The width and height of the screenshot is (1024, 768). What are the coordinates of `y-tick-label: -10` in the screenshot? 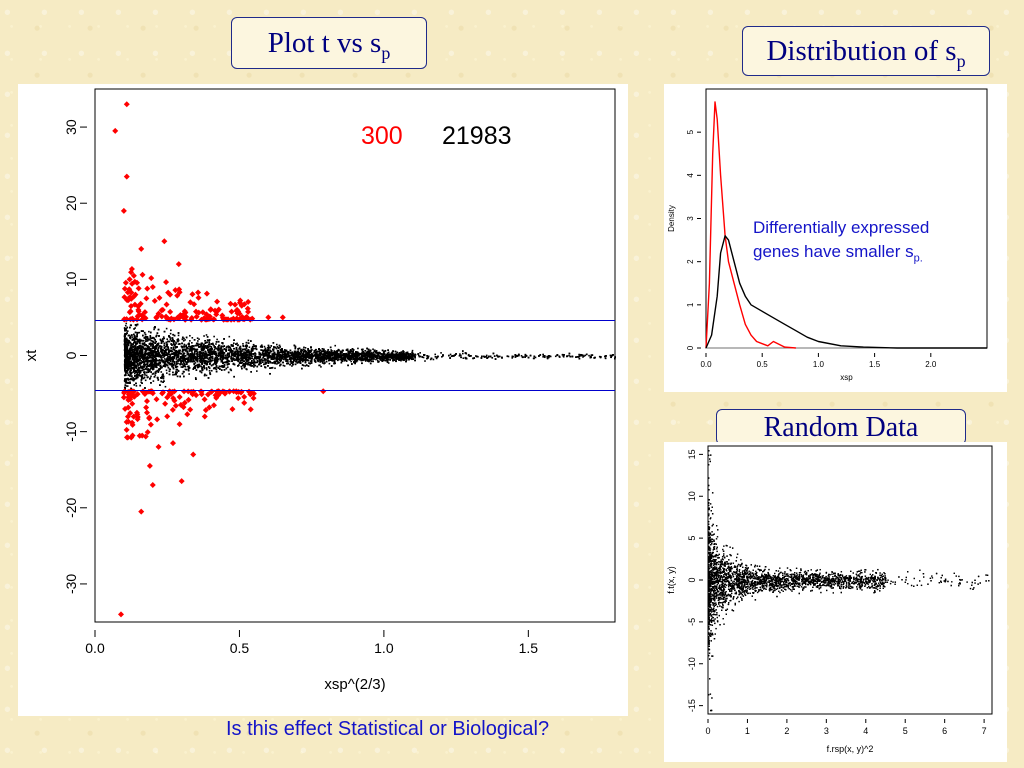 It's located at (71, 431).